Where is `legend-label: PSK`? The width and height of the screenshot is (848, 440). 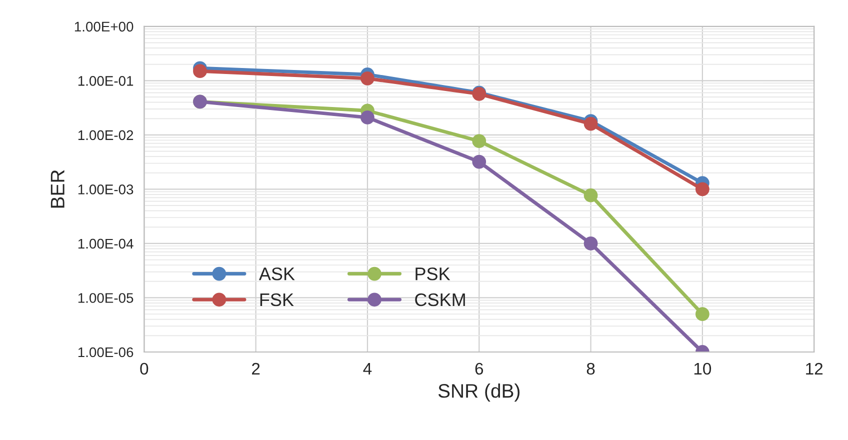 legend-label: PSK is located at coordinates (433, 273).